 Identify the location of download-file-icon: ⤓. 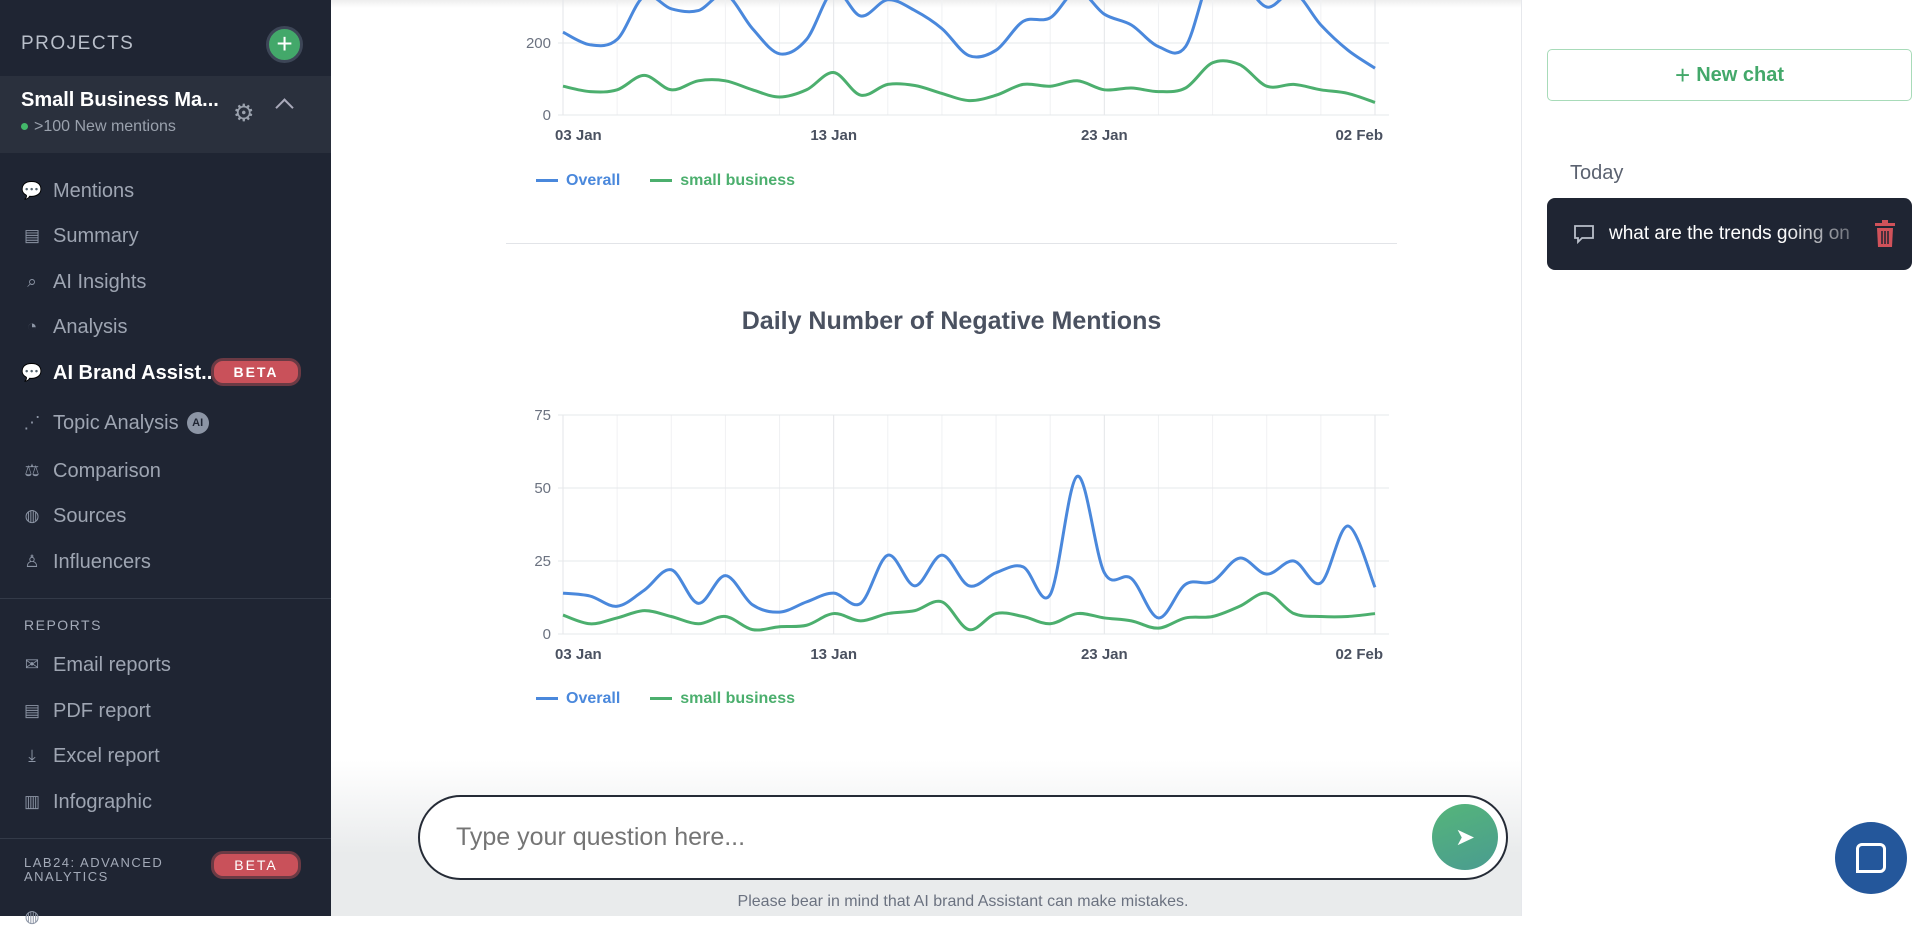
(32, 755).